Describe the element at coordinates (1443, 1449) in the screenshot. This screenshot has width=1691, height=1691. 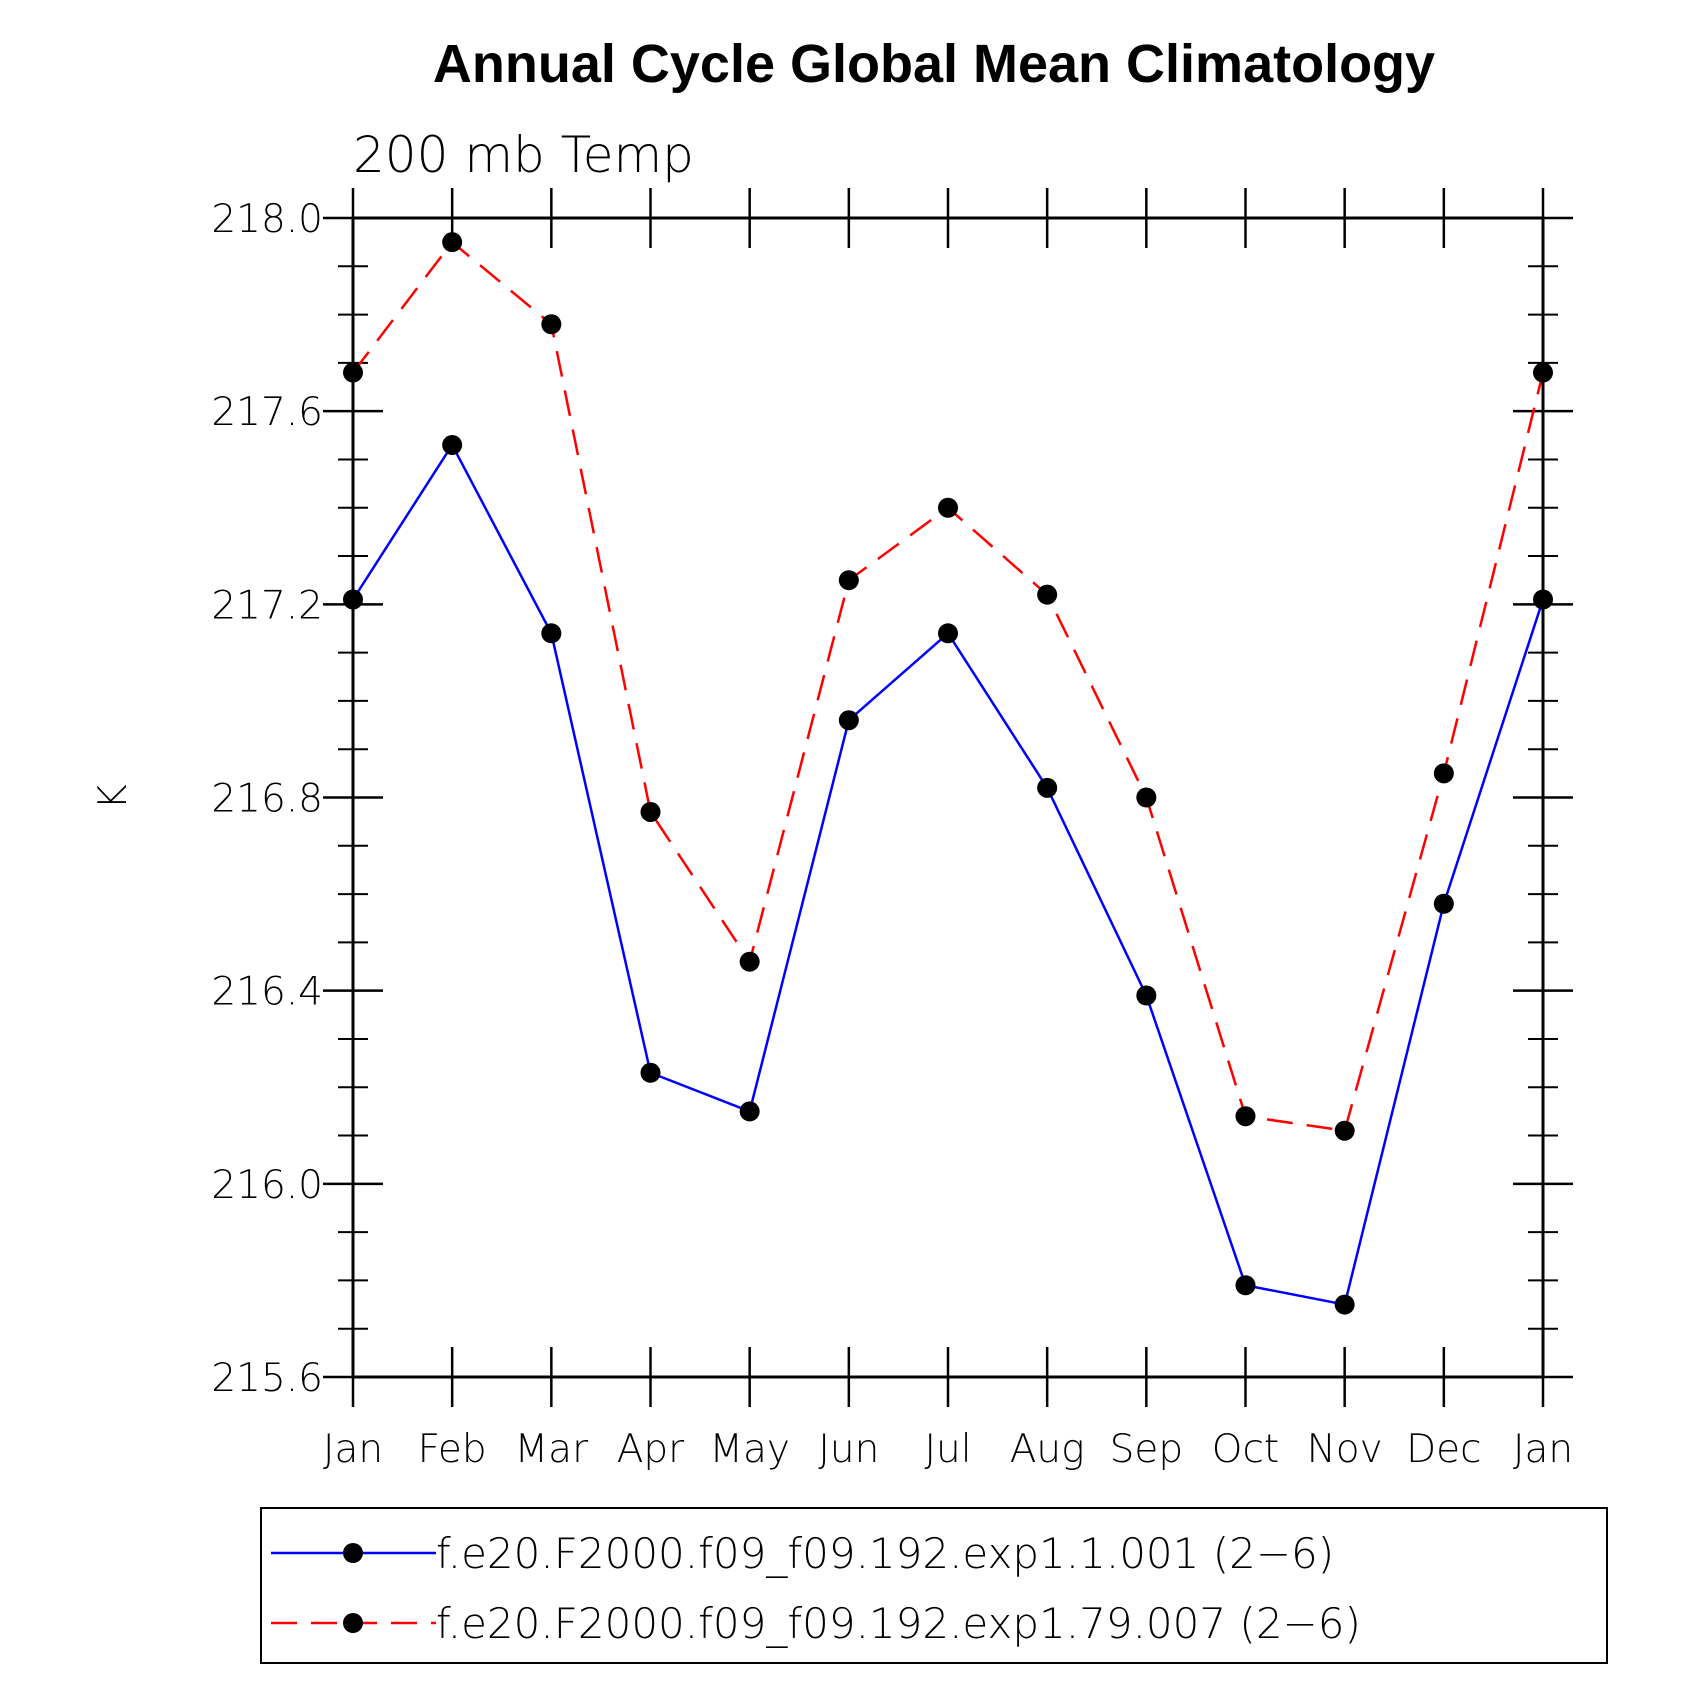
I see `x-tick-label: Dec` at that location.